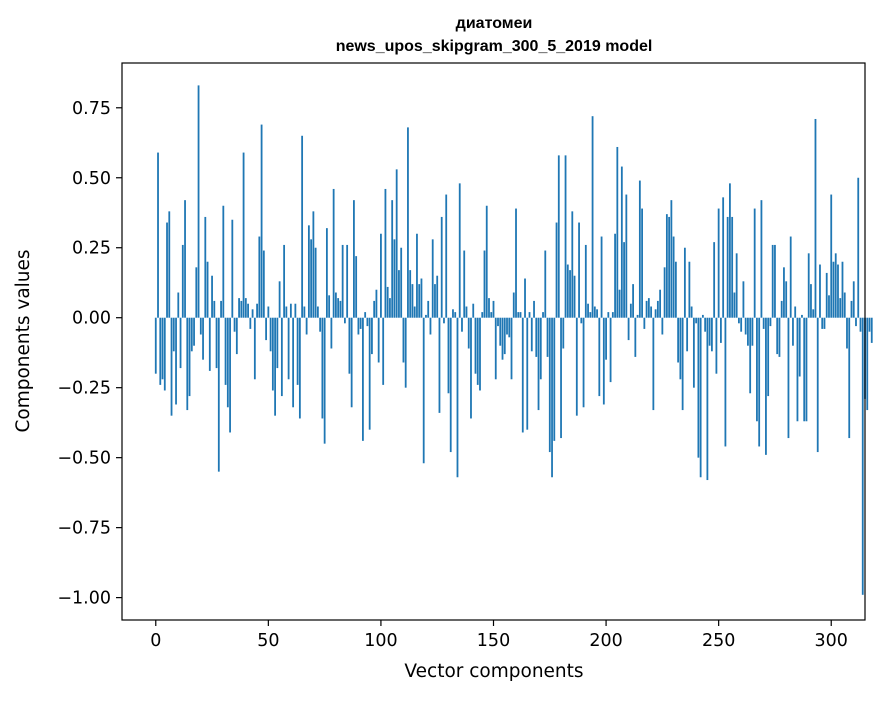 This screenshot has width=880, height=701. Describe the element at coordinates (91, 179) in the screenshot. I see `y-tick-label: 0.50` at that location.